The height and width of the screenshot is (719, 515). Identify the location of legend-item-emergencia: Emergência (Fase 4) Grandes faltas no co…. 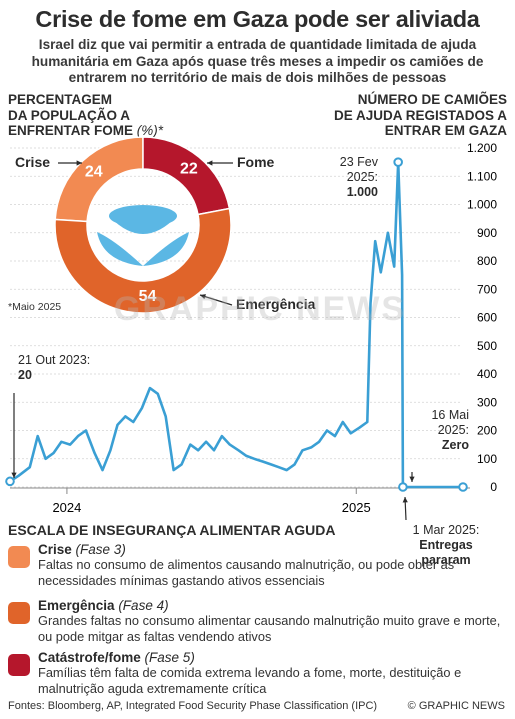
(273, 621).